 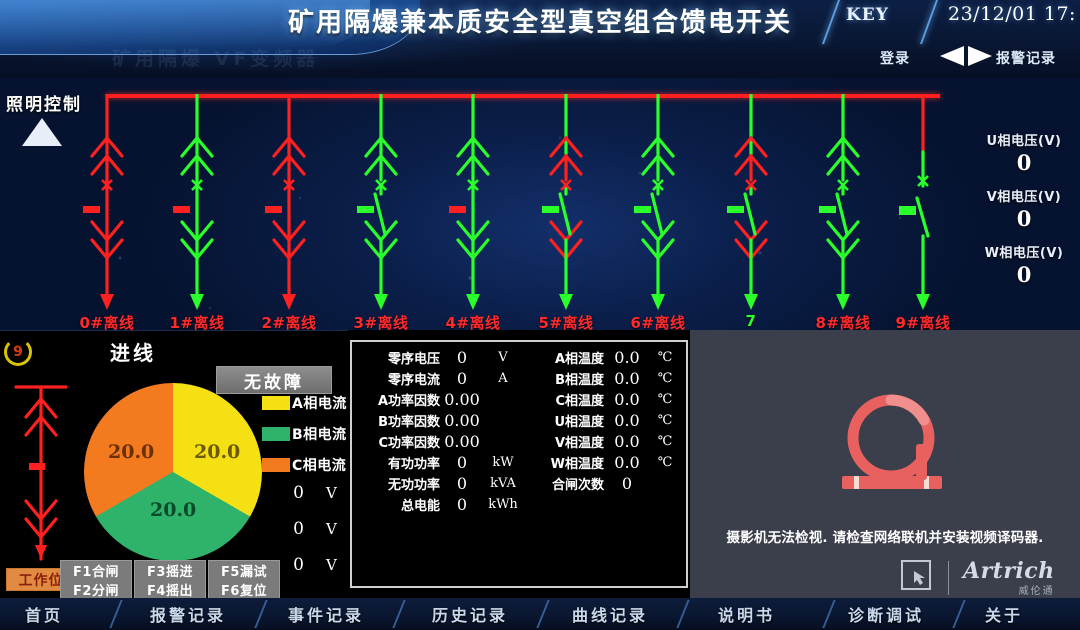 I want to click on nav-item-4: 曲线记录, so click(x=610, y=615).